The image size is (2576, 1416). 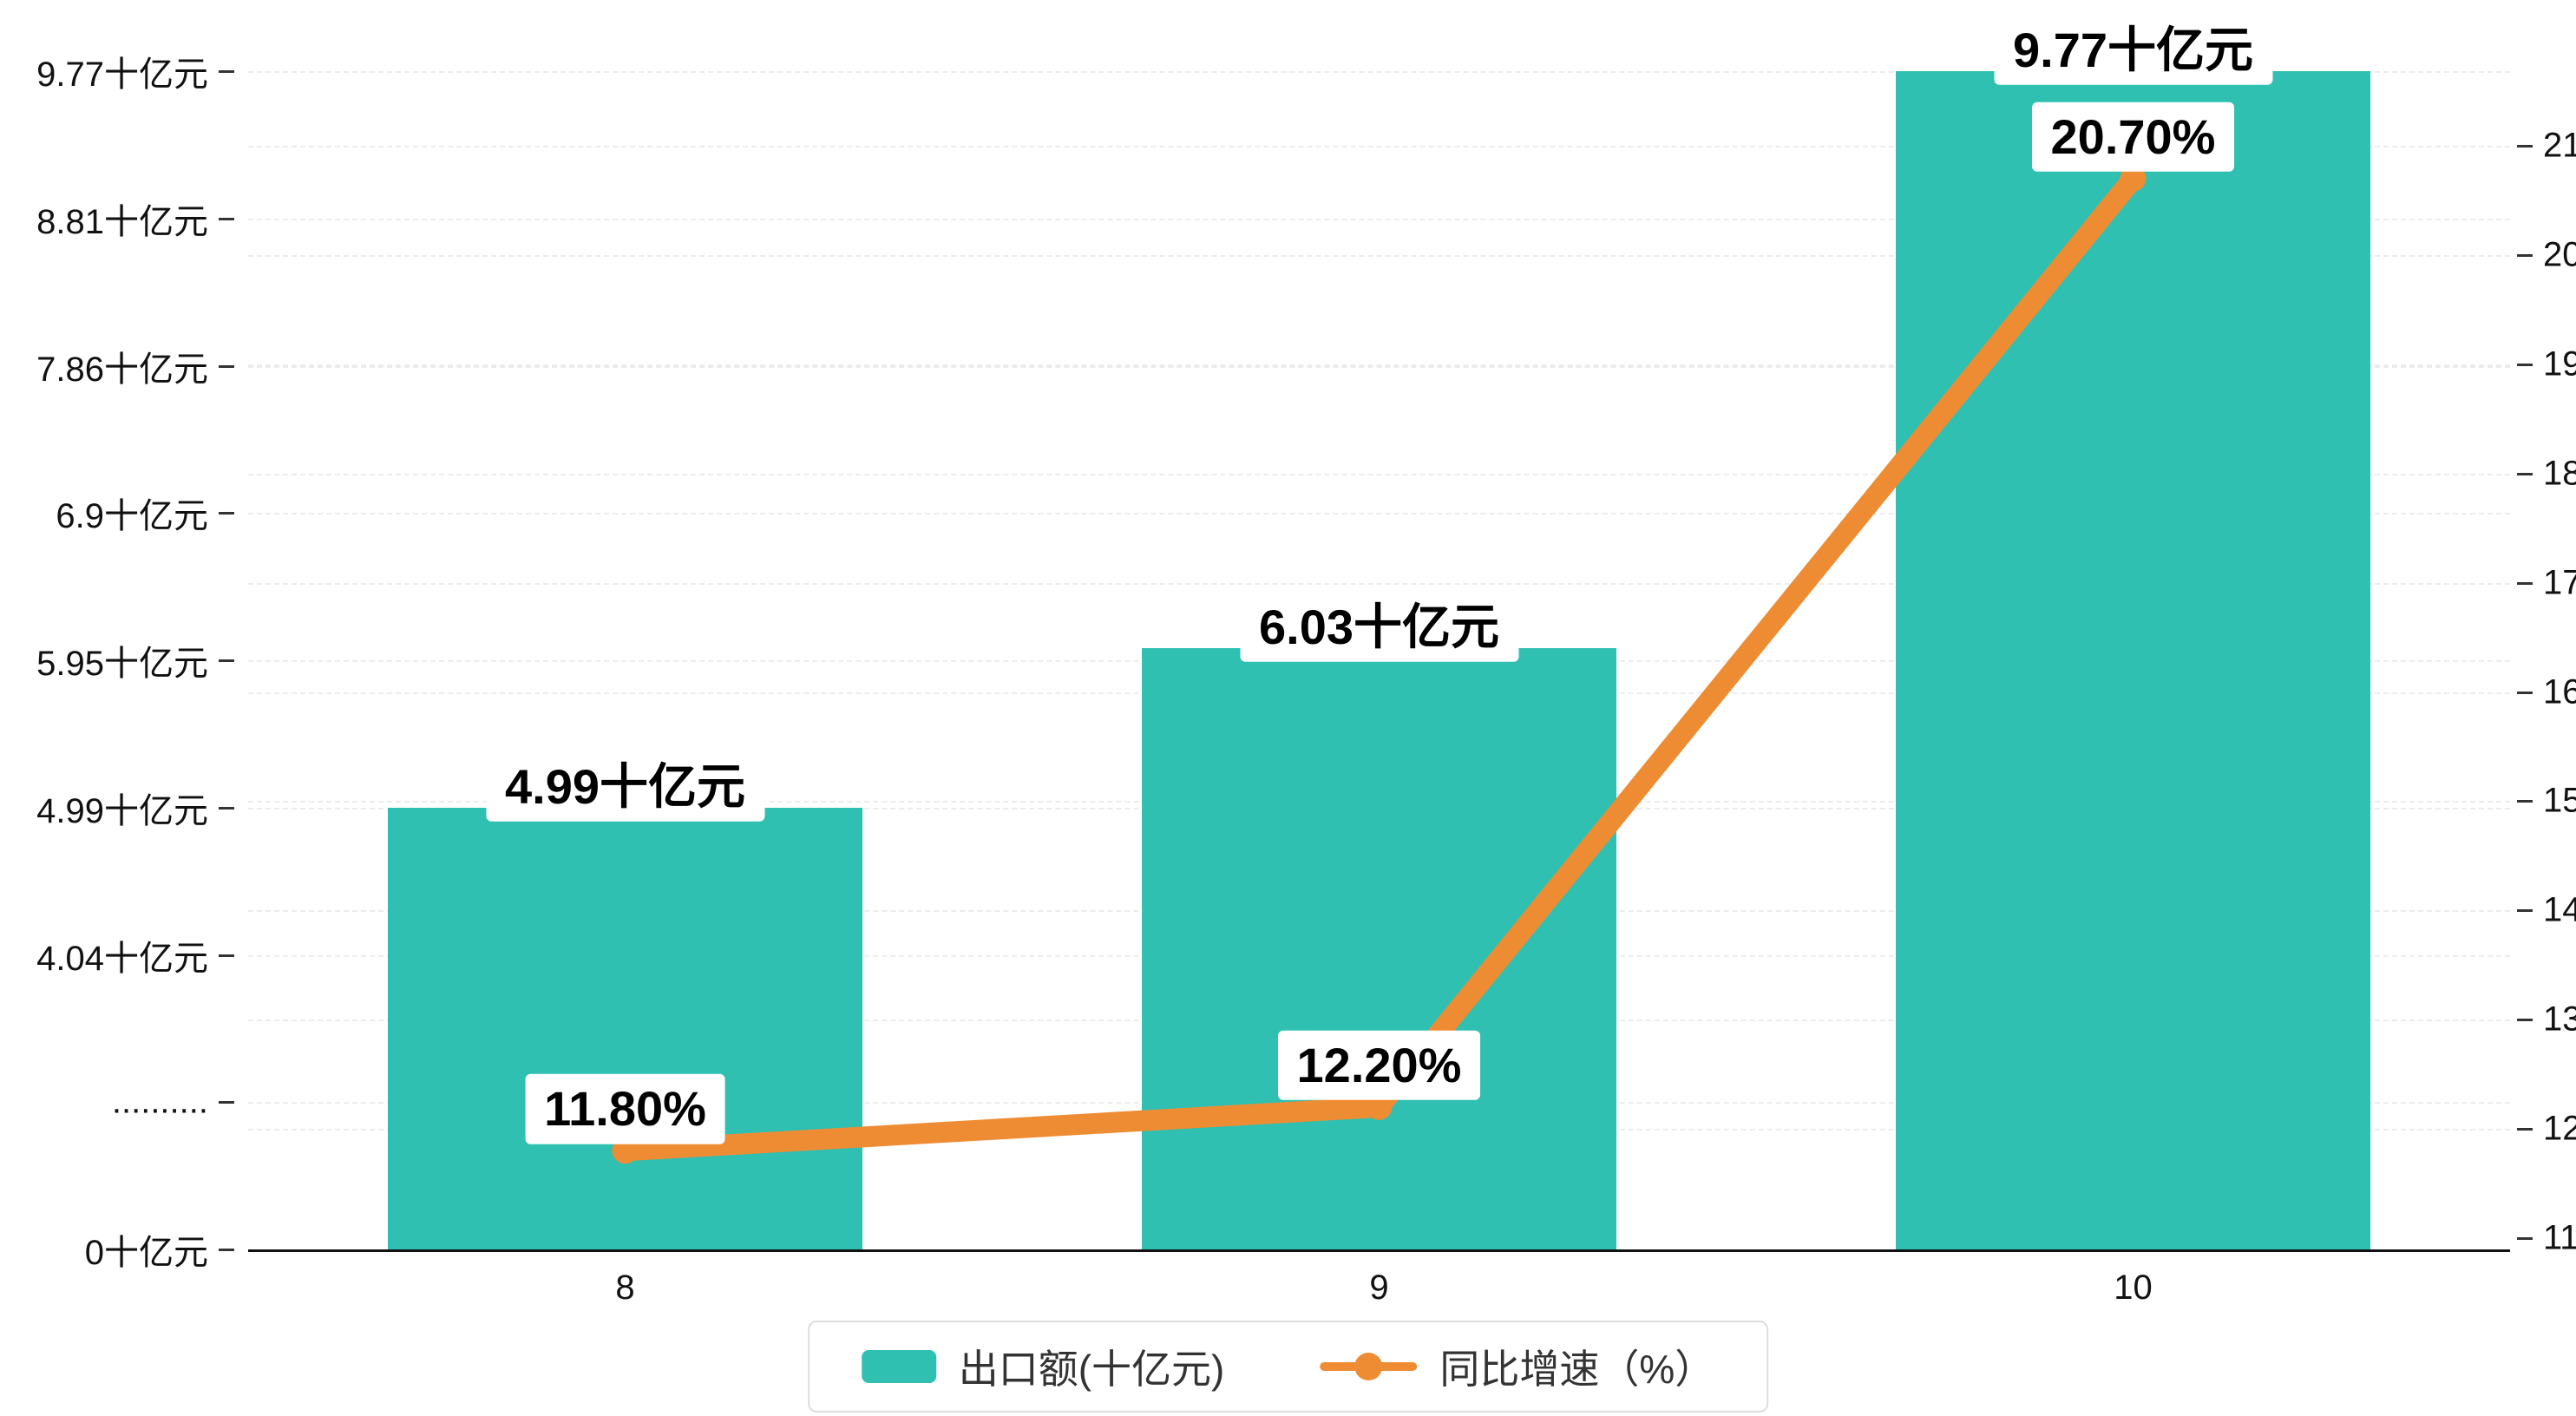 I want to click on y-axis-left-tick-label: 6.9十亿元, so click(x=132, y=516).